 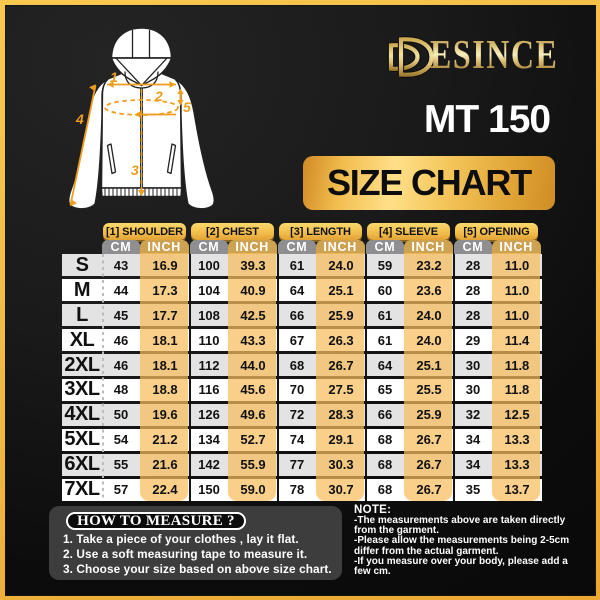 What do you see at coordinates (79, 119) in the screenshot?
I see `svg-text: 4` at bounding box center [79, 119].